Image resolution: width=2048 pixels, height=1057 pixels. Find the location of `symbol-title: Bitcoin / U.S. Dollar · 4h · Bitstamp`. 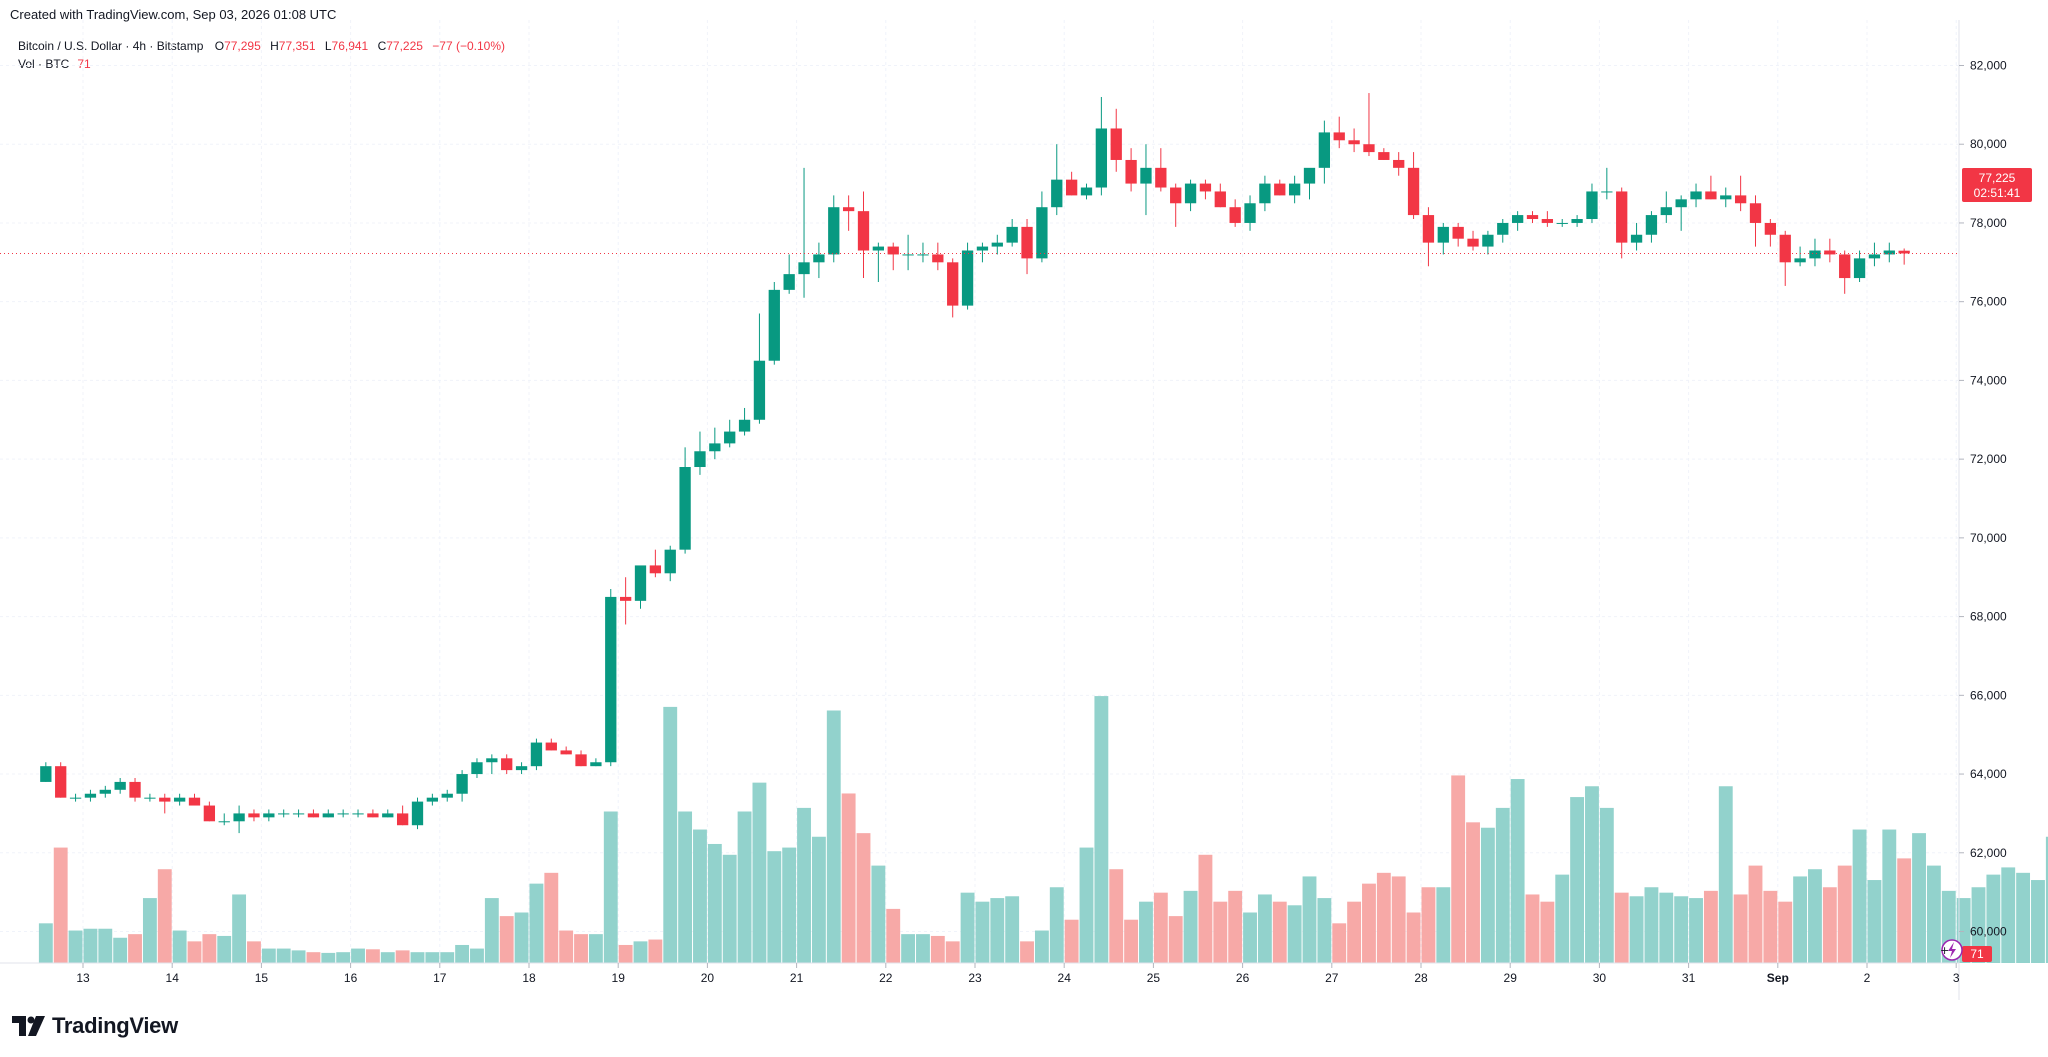

symbol-title: Bitcoin / U.S. Dollar · 4h · Bitstamp is located at coordinates (111, 46).